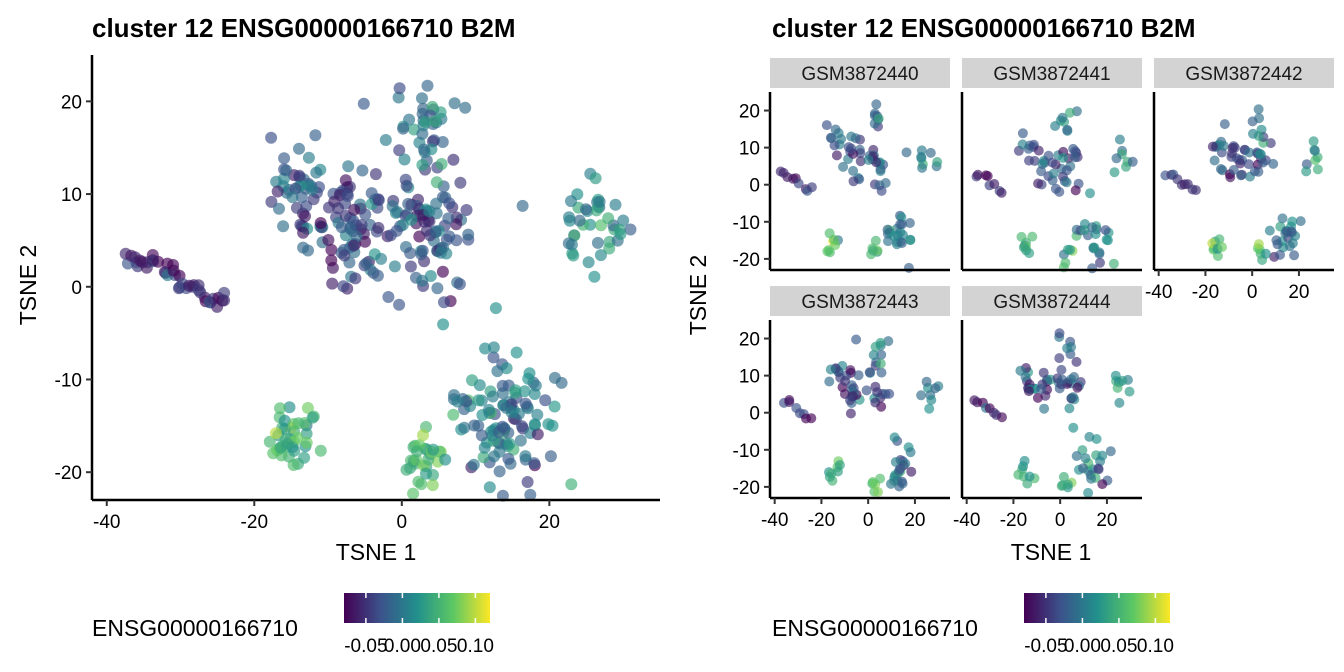  Describe the element at coordinates (304, 28) in the screenshot. I see `left-chart-title: cluster 12 ENSG00000166710 B2M` at that location.